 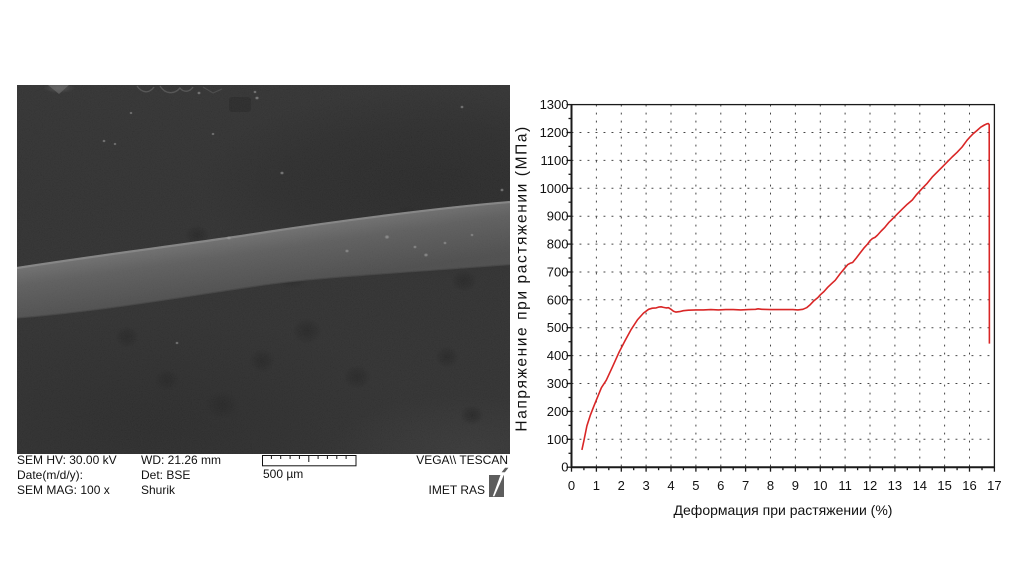 What do you see at coordinates (795, 485) in the screenshot?
I see `svg-text: 9` at bounding box center [795, 485].